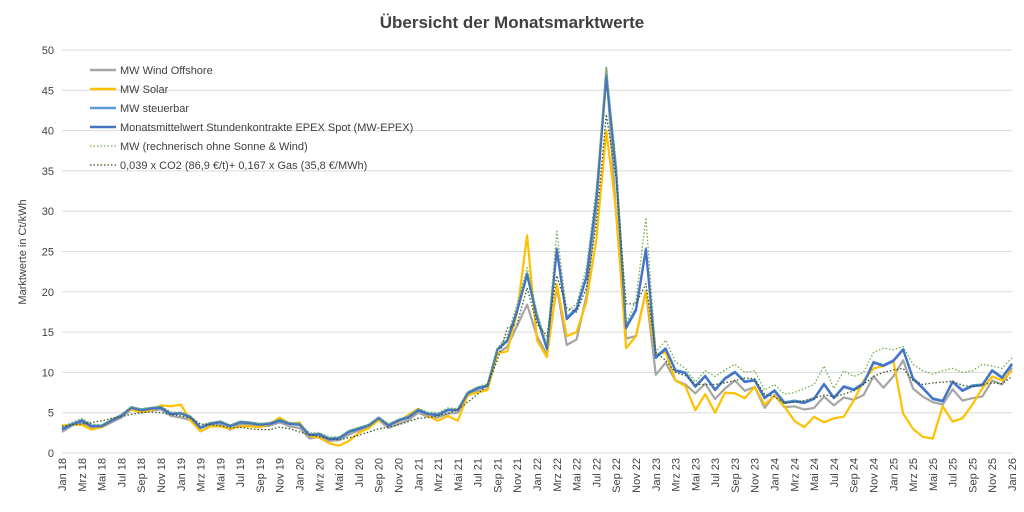 The height and width of the screenshot is (512, 1024). Describe the element at coordinates (51, 454) in the screenshot. I see `y-tick-label: 0` at that location.